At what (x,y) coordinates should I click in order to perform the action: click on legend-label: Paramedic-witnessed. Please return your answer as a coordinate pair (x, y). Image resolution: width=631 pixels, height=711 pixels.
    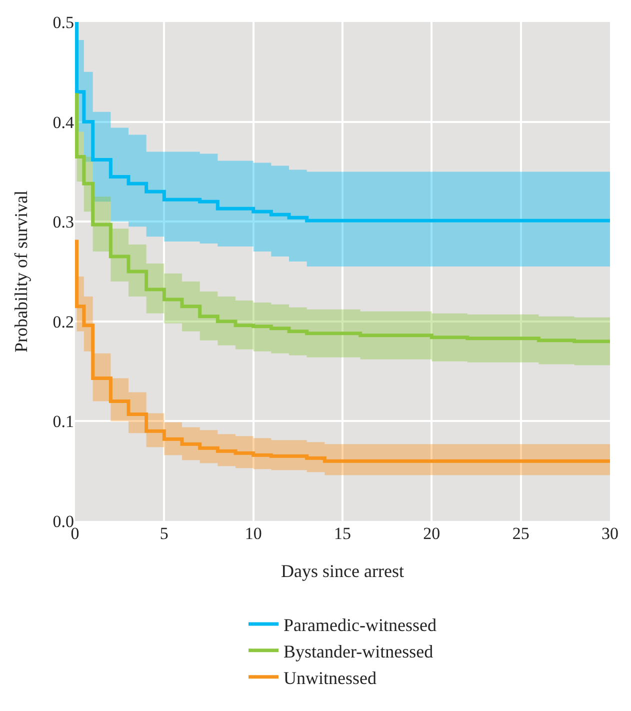
    Looking at the image, I should click on (360, 625).